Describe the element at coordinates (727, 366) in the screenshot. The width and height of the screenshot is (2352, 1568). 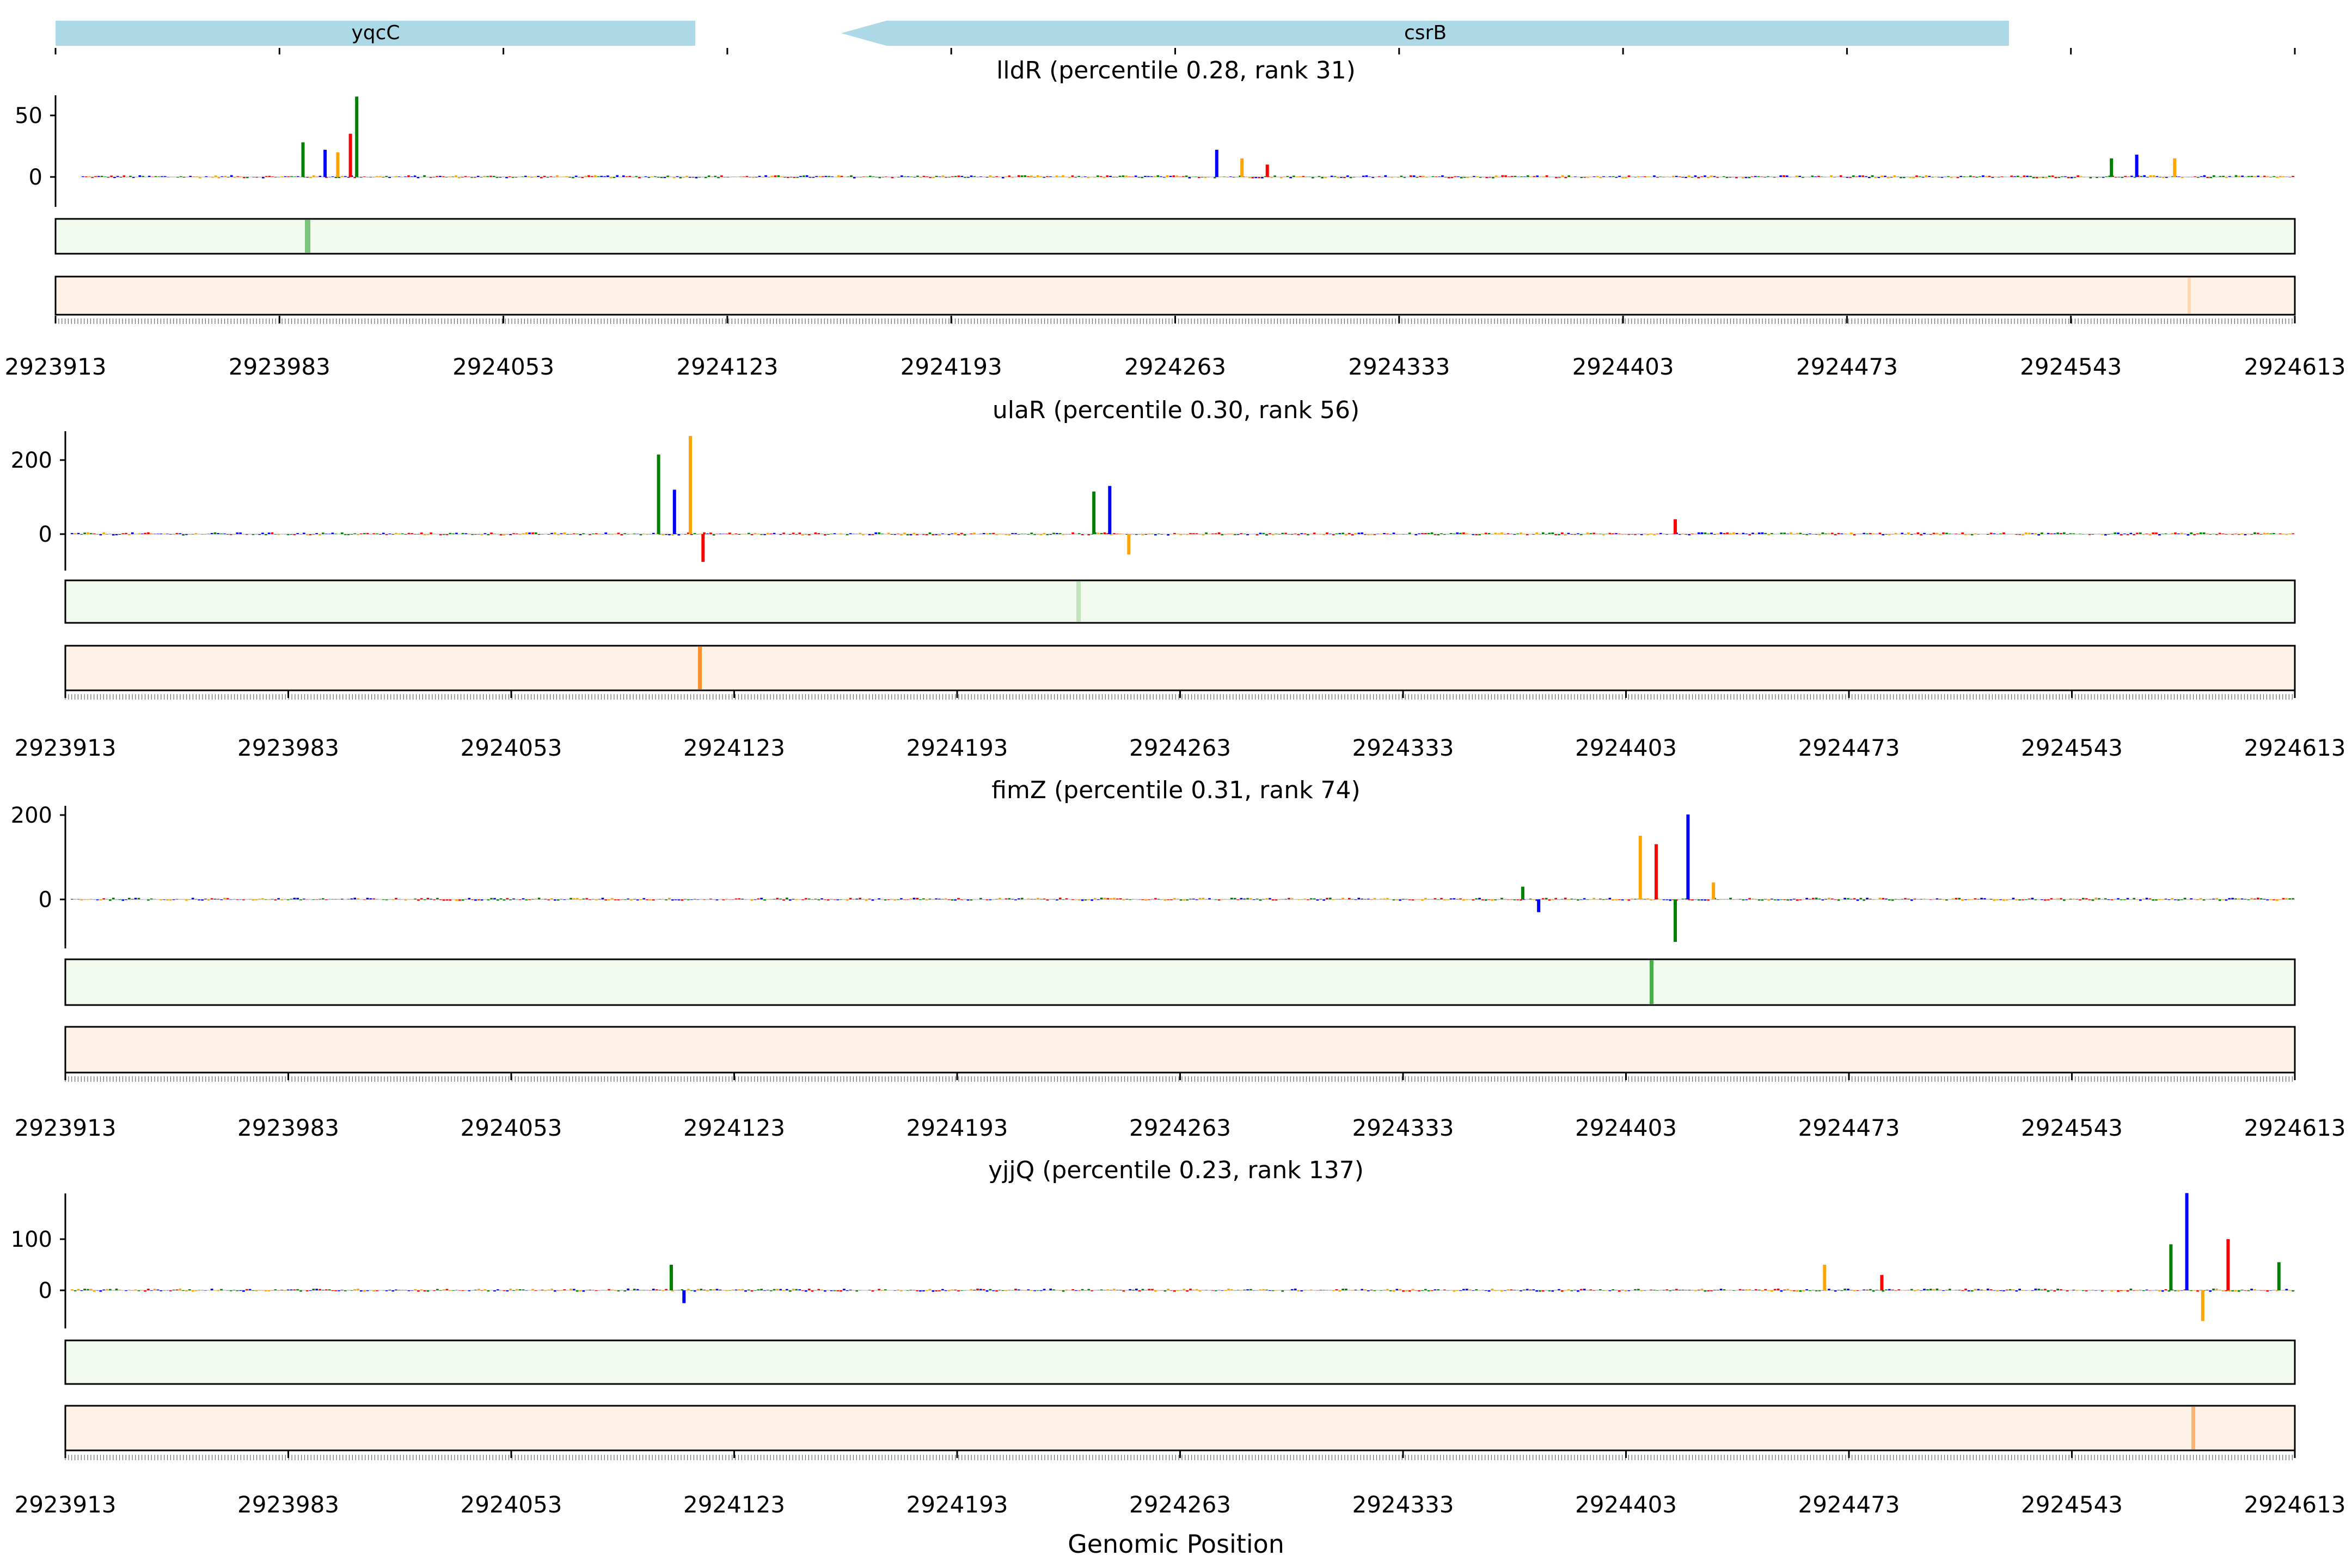
I see `x-tick-label: 2924123` at that location.